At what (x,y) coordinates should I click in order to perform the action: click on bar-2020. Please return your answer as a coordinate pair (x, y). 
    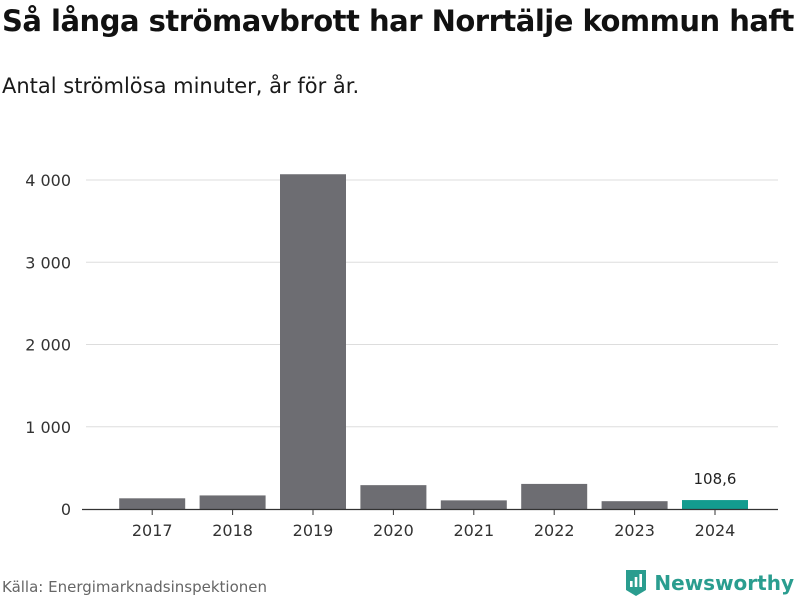
    Looking at the image, I should click on (393, 497).